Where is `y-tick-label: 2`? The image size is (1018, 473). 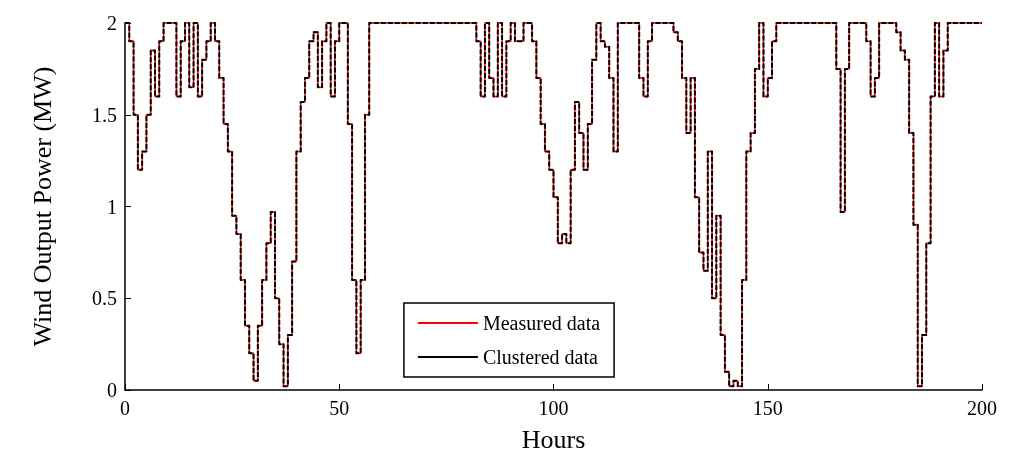
y-tick-label: 2 is located at coordinates (112, 23).